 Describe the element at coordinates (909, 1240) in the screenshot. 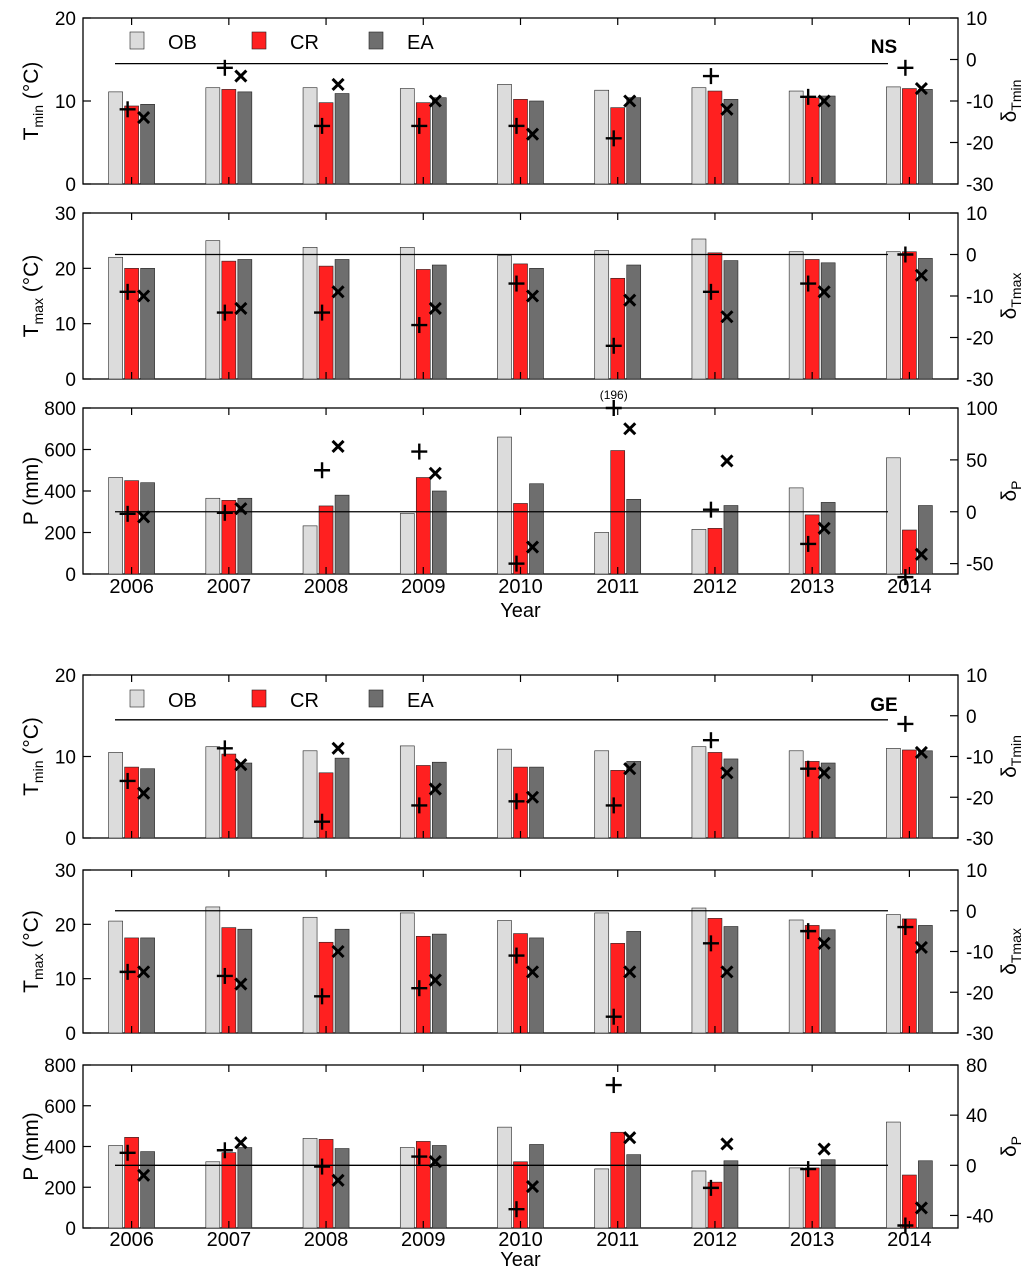

I see `x-tick-label: 2014` at that location.